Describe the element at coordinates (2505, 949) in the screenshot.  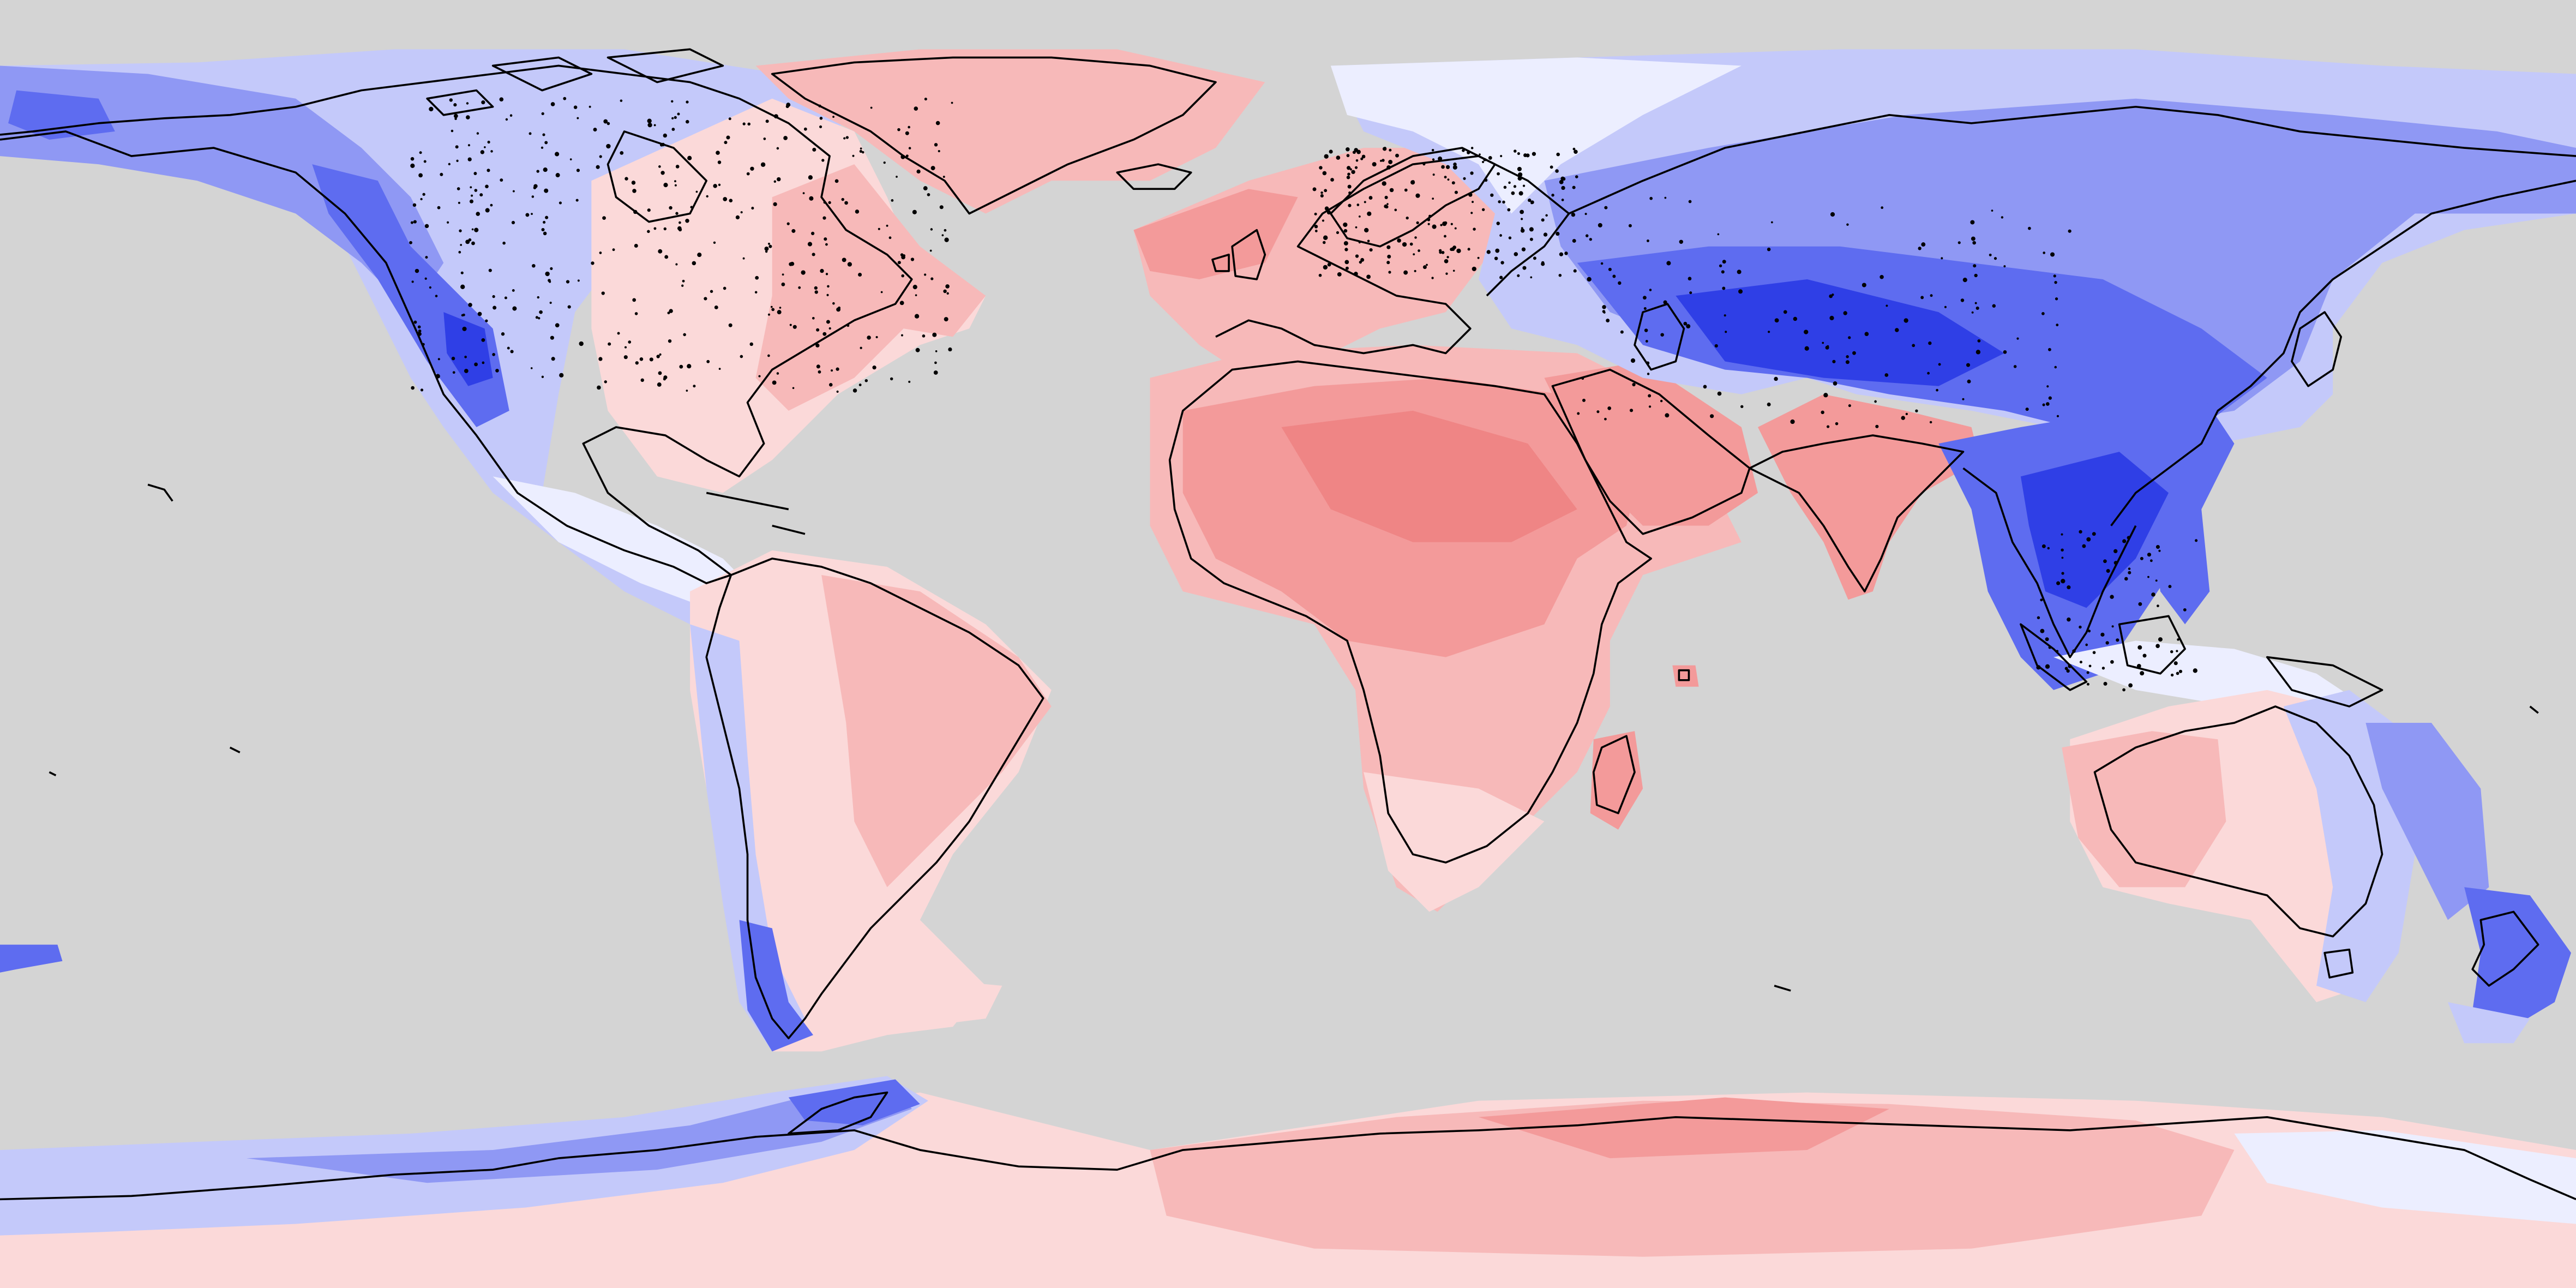
I see `coastline-new-zealand` at that location.